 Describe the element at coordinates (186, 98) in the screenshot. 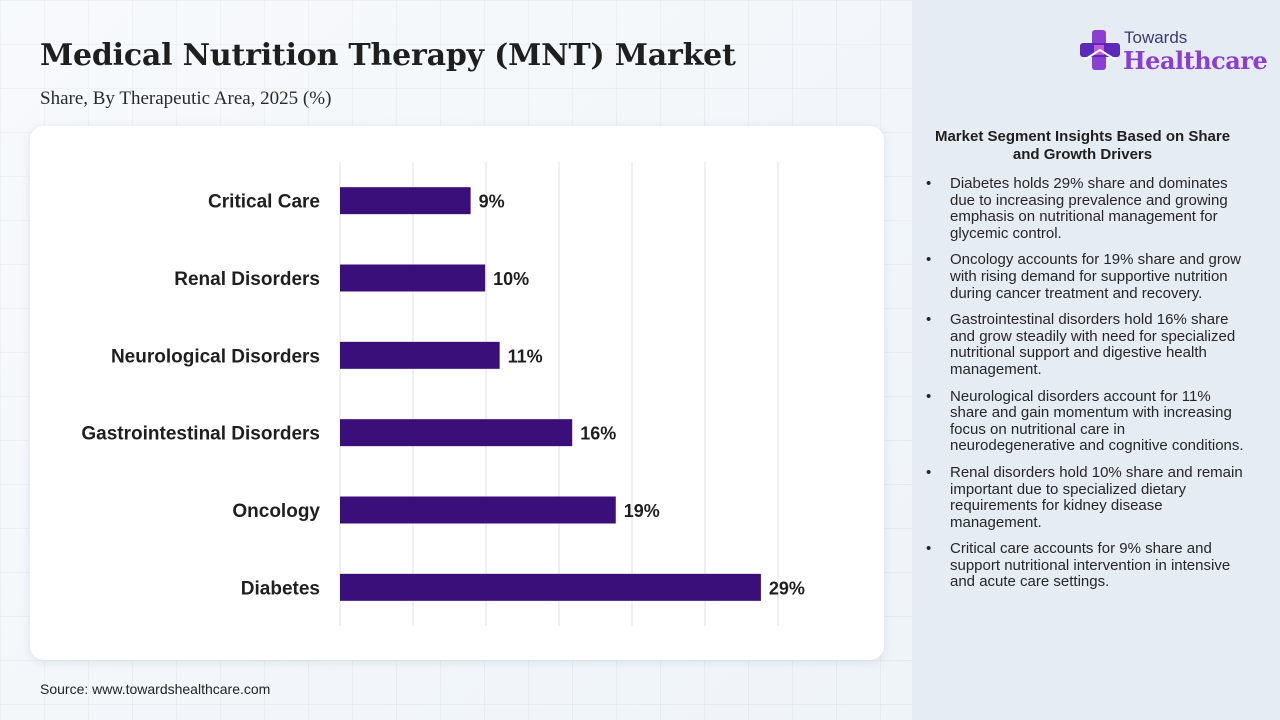

I see `page-subtitle: Share, By Therapeutic Area, 2025 (%)` at that location.